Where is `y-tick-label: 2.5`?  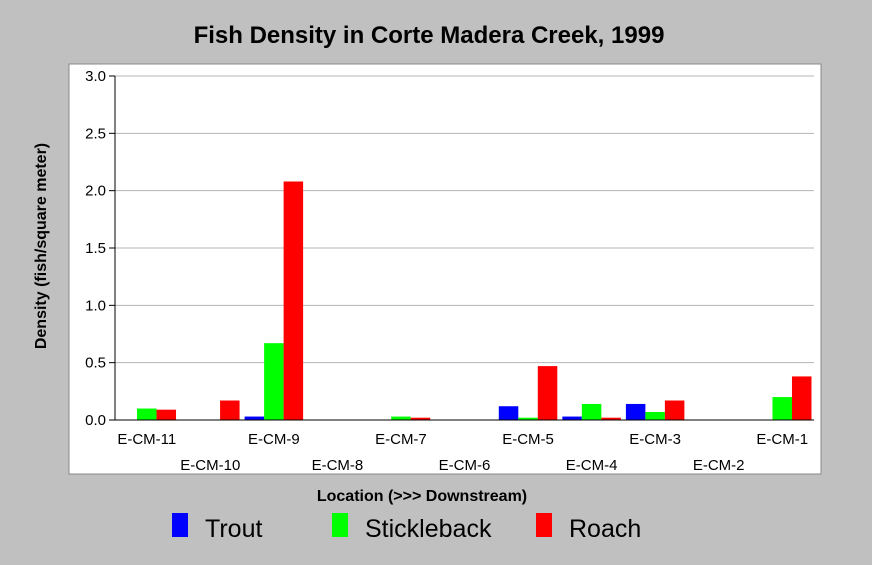 y-tick-label: 2.5 is located at coordinates (95, 133).